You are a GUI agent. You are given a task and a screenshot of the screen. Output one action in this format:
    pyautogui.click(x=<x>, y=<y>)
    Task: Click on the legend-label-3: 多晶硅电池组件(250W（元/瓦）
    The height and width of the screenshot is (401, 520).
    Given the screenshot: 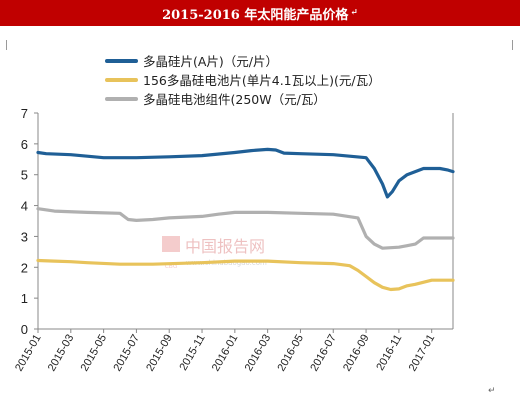 What is the action you would take?
    pyautogui.click(x=234, y=99)
    